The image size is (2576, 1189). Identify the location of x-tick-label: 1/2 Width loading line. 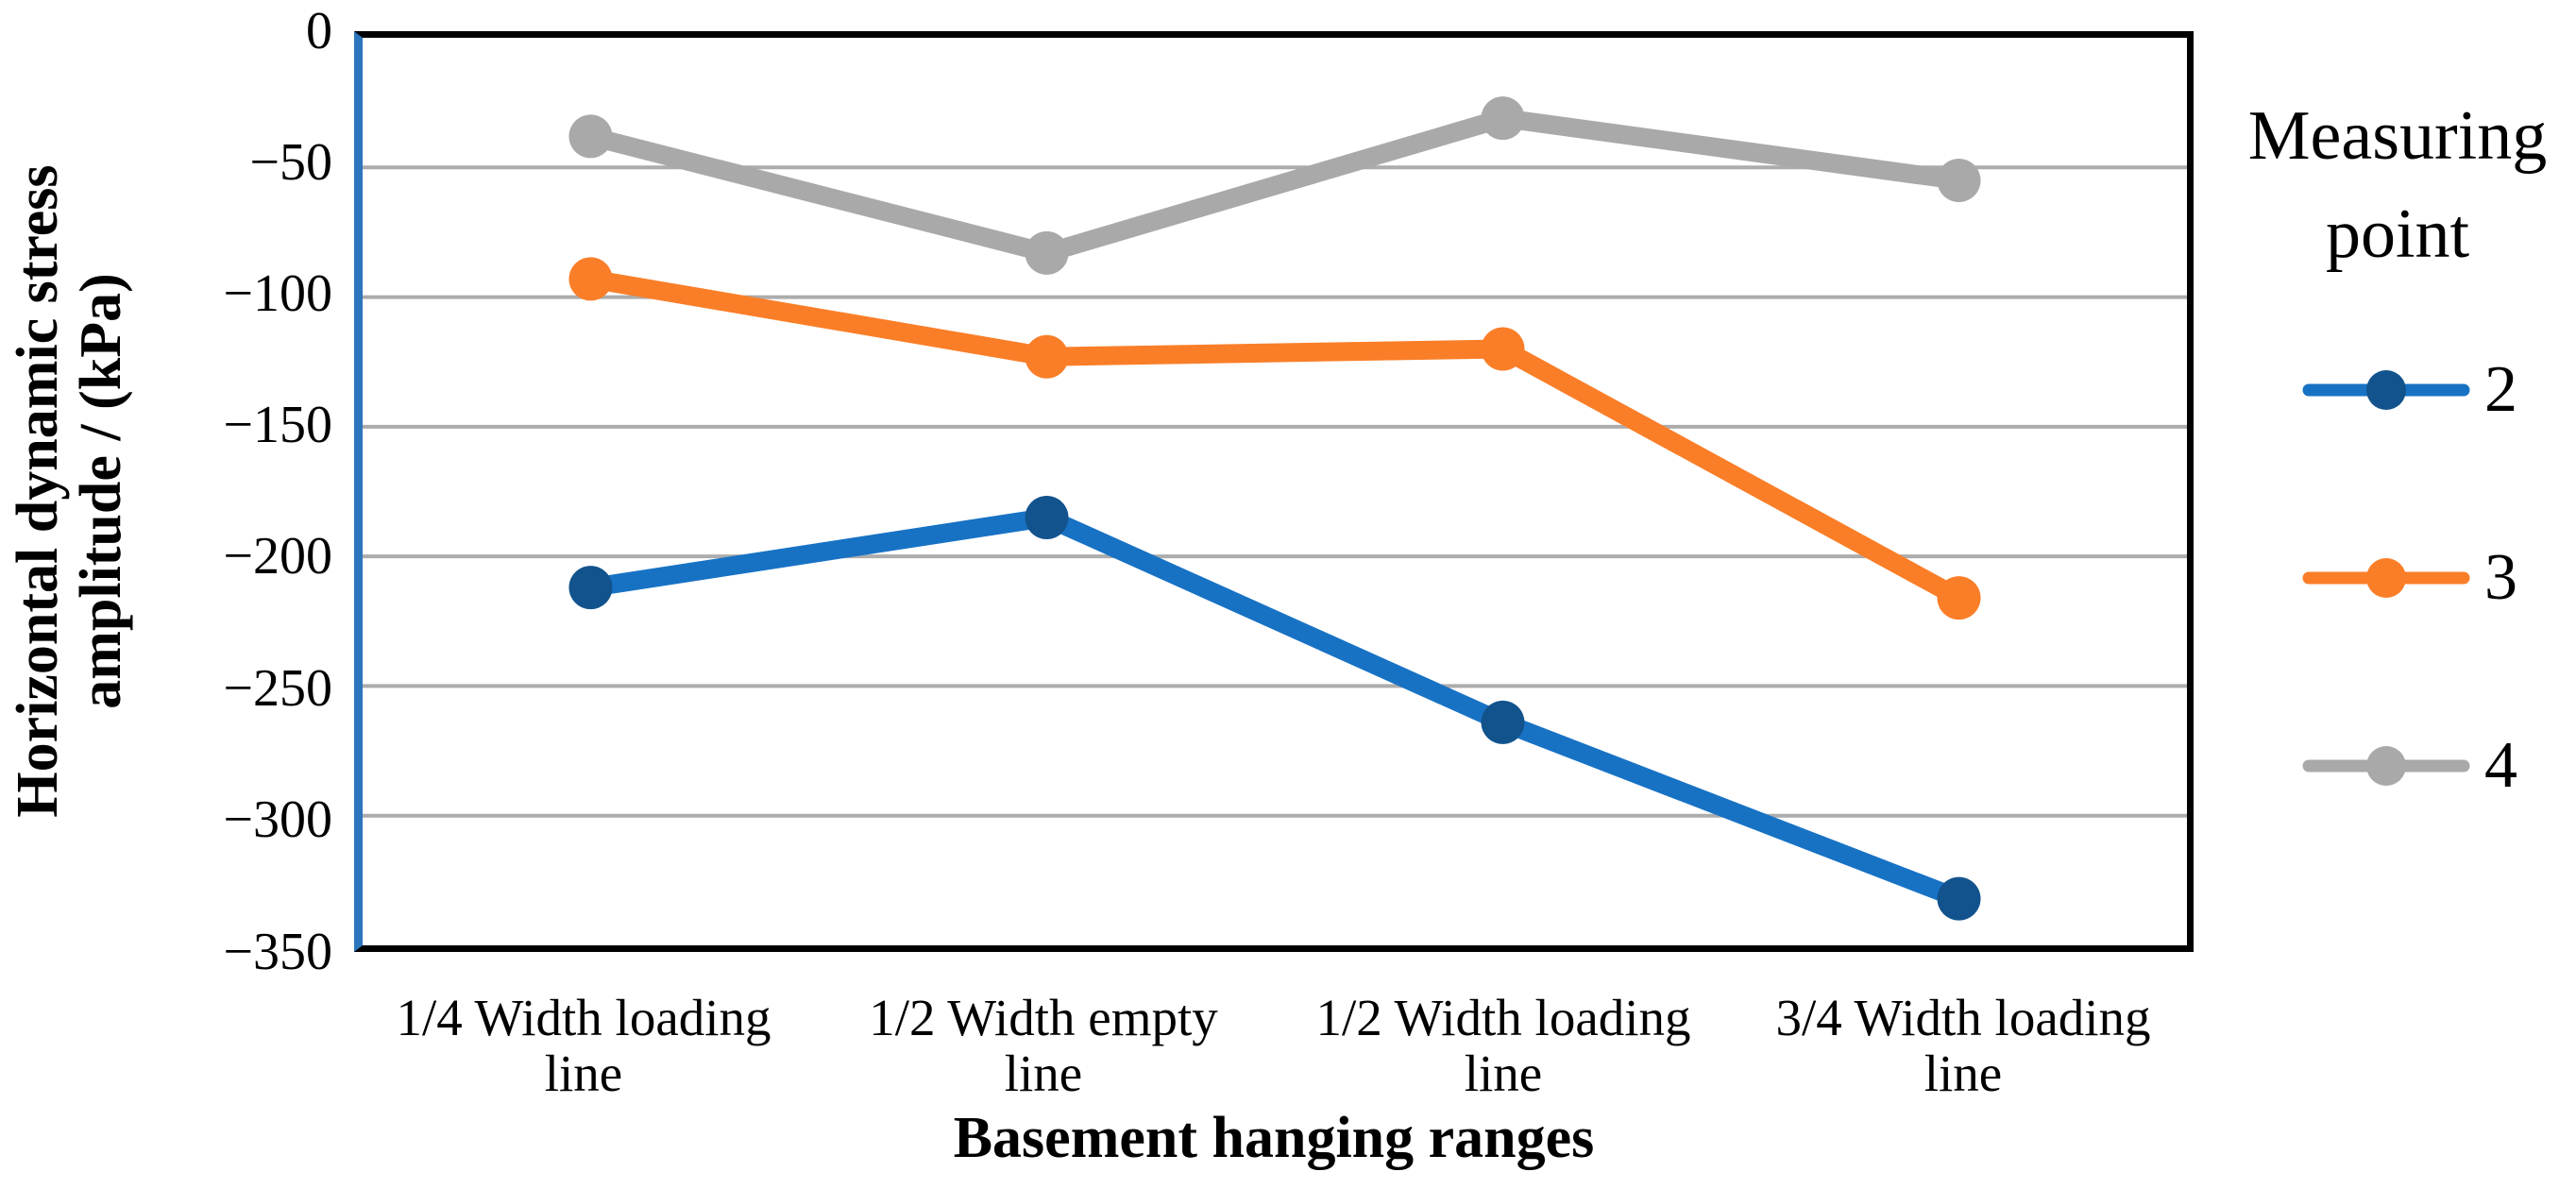
(1503, 1046).